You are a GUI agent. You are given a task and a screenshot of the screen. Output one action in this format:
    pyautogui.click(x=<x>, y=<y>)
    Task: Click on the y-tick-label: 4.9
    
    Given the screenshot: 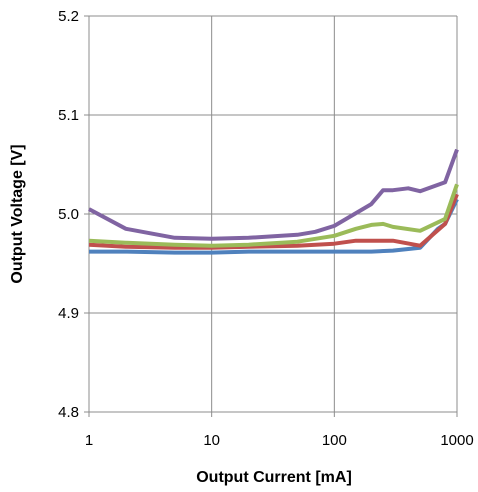 What is the action you would take?
    pyautogui.click(x=68, y=313)
    